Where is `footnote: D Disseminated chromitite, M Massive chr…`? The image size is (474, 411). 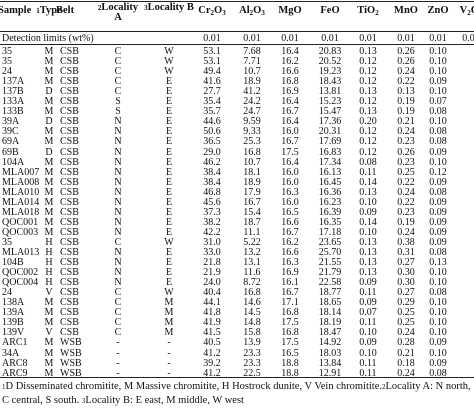 footnote: D Disseminated chromitite, M Massive chr… is located at coordinates (194, 386).